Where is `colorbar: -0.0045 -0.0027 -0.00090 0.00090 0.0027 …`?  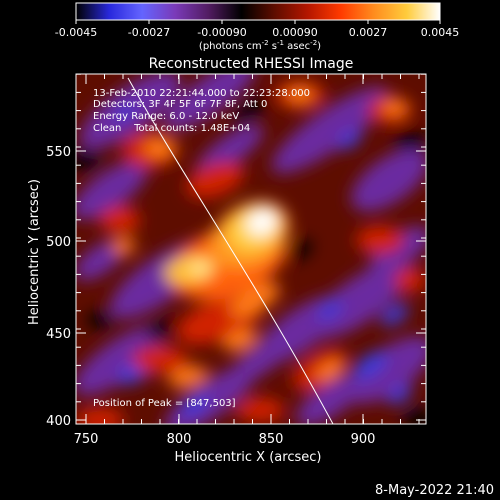
colorbar: -0.0045 -0.0027 -0.00090 0.00090 0.0027 … is located at coordinates (257, 27).